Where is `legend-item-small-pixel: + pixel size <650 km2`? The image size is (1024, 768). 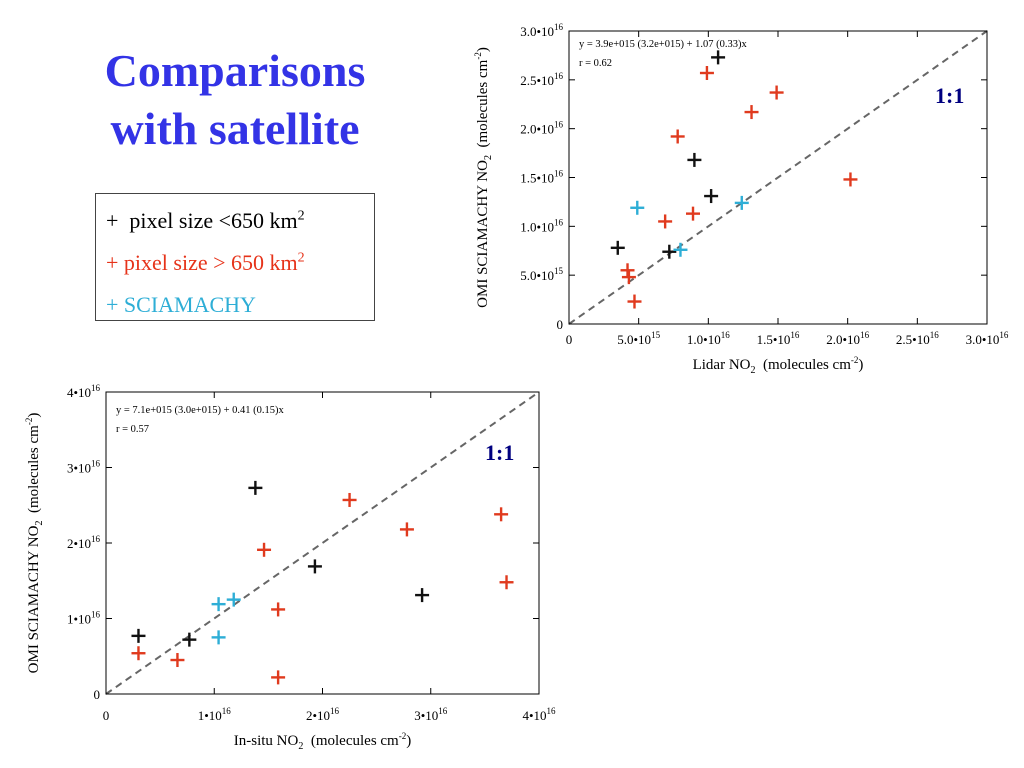 legend-item-small-pixel: + pixel size <650 km2 is located at coordinates (240, 221).